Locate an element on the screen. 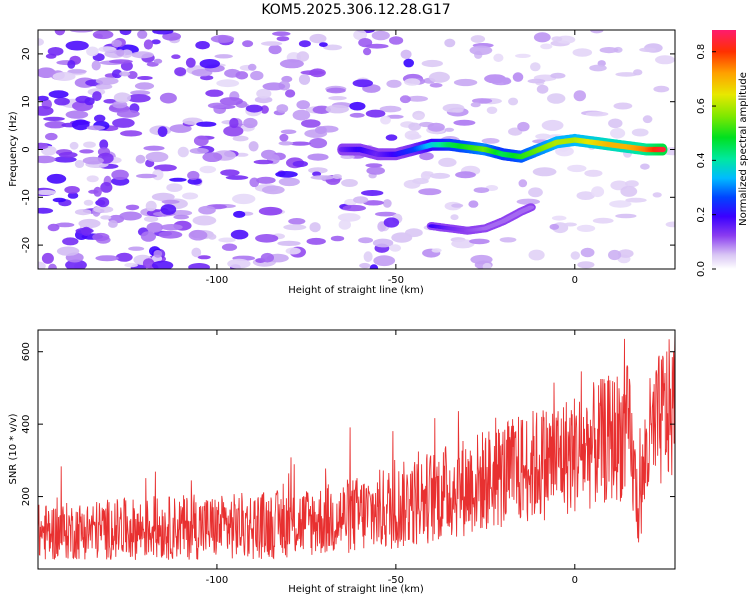 The image size is (750, 600). chart-title: KOM5.2025.306.12.28.G17 is located at coordinates (355, 10).